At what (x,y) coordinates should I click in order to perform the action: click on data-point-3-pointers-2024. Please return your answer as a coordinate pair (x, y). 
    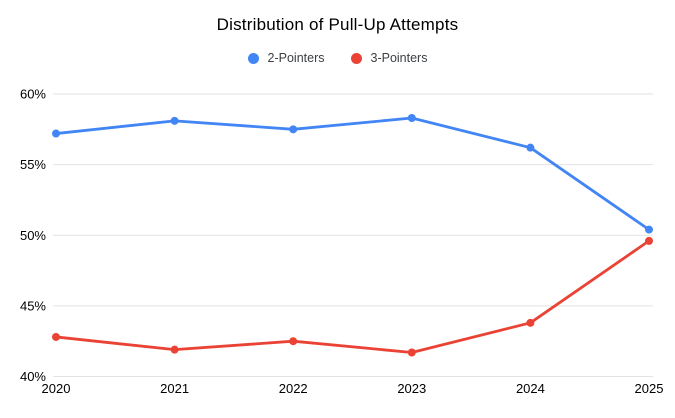
    Looking at the image, I should click on (530, 322).